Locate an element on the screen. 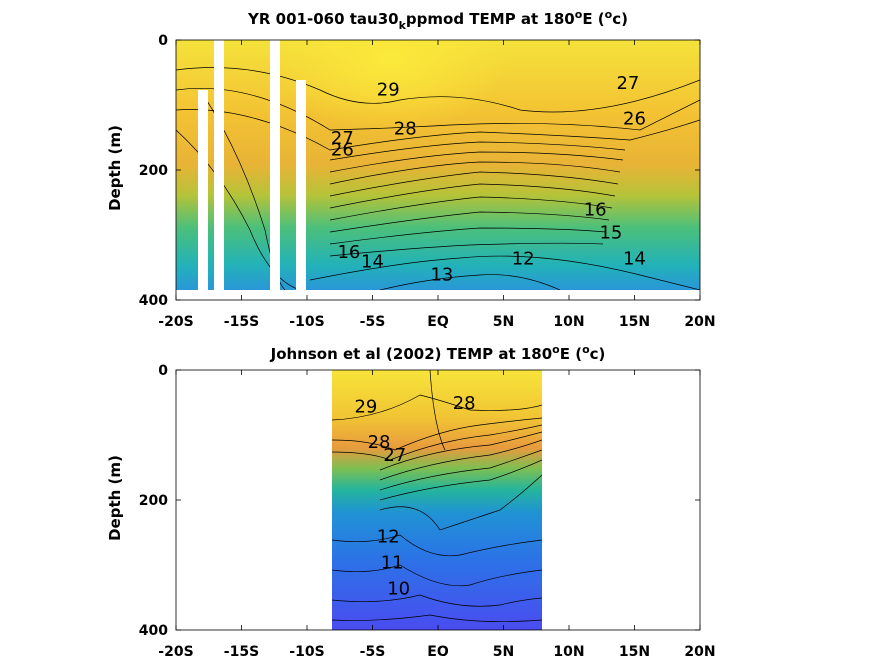 This screenshot has height=660, width=875. contour-label: 10 is located at coordinates (398, 588).